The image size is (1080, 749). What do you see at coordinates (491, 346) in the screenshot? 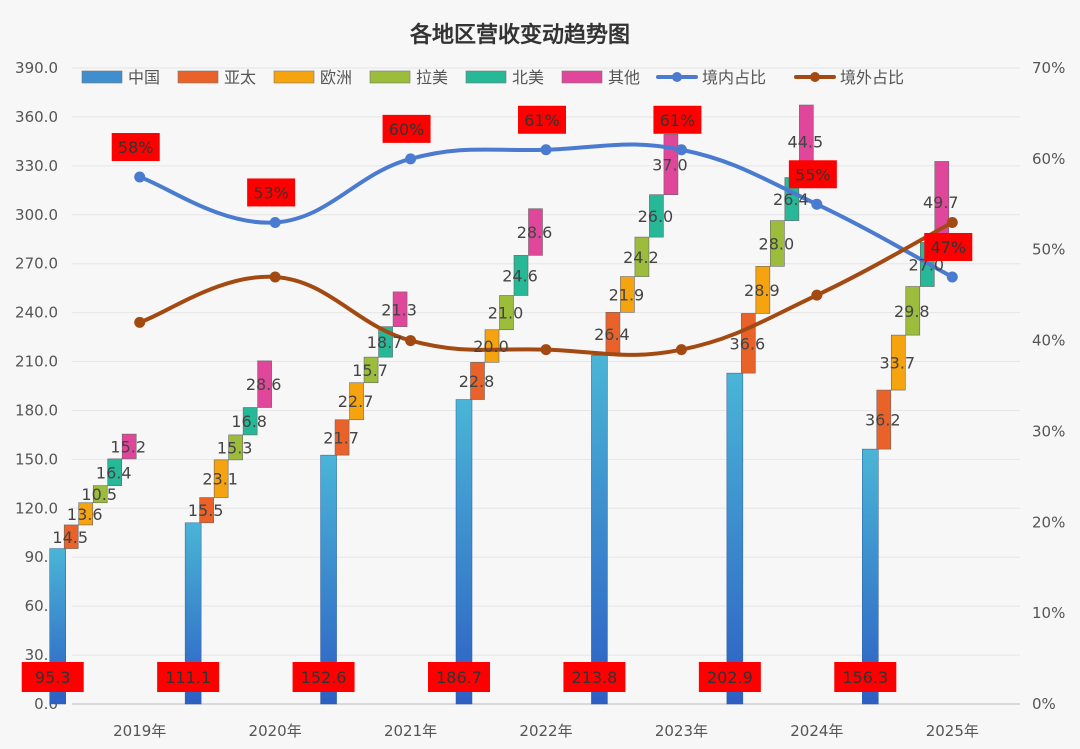
I see `segment-data-label: 20.0` at bounding box center [491, 346].